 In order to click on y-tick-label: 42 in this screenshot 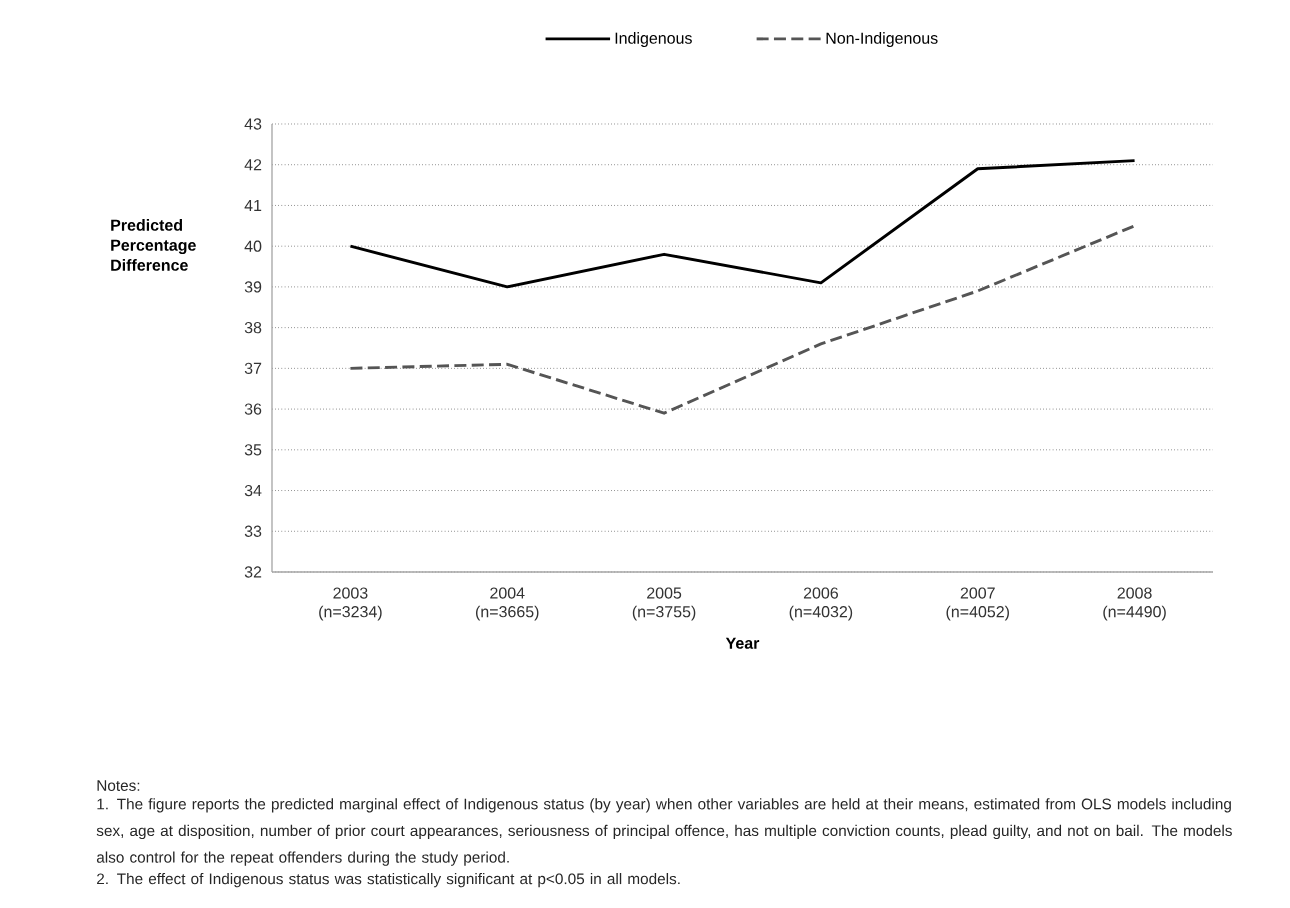, I will do `click(253, 165)`.